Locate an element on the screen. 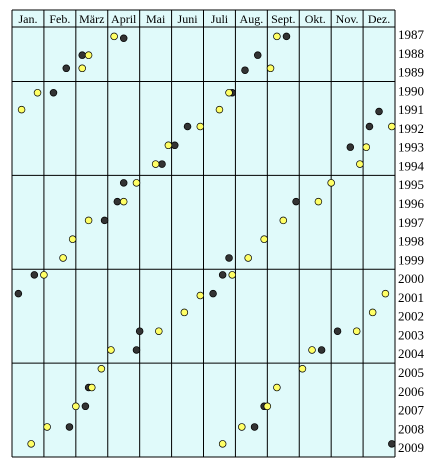  year-label: 2002 is located at coordinates (411, 316).